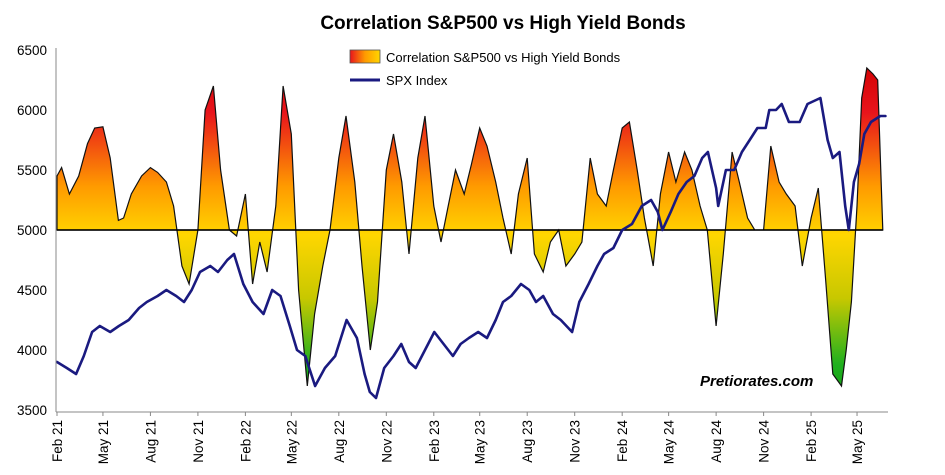 The height and width of the screenshot is (475, 945). I want to click on y-tick-label: 6000, so click(32, 110).